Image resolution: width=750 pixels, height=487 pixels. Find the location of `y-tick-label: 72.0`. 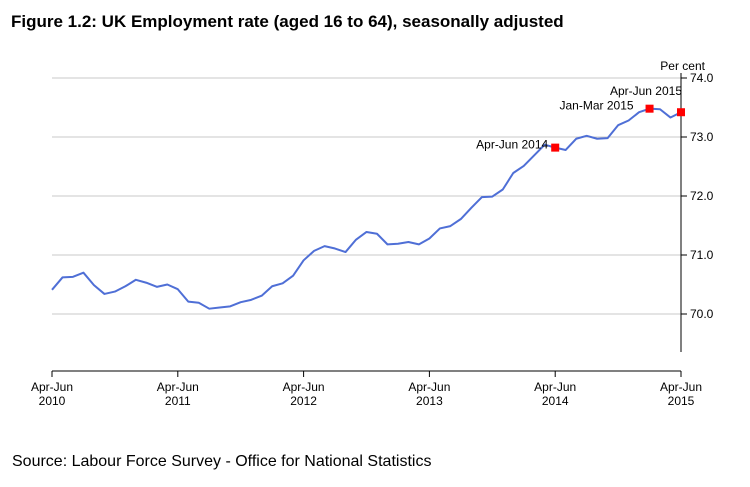

y-tick-label: 72.0 is located at coordinates (702, 196).